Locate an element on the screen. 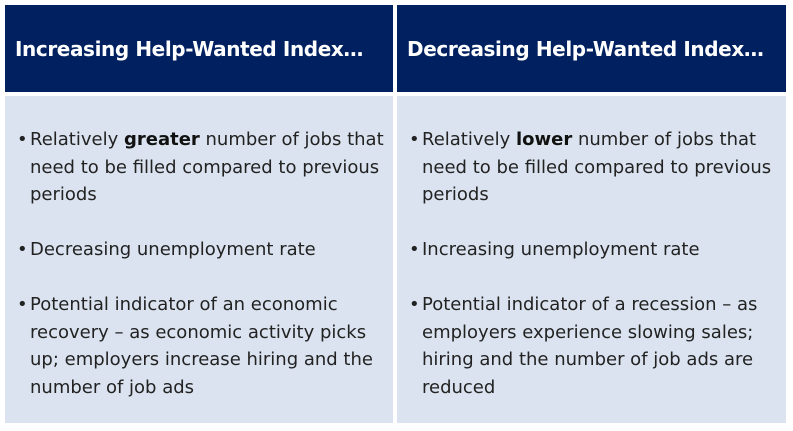 The image size is (793, 431). list-item: • Increasing unemployment rate is located at coordinates (594, 250).